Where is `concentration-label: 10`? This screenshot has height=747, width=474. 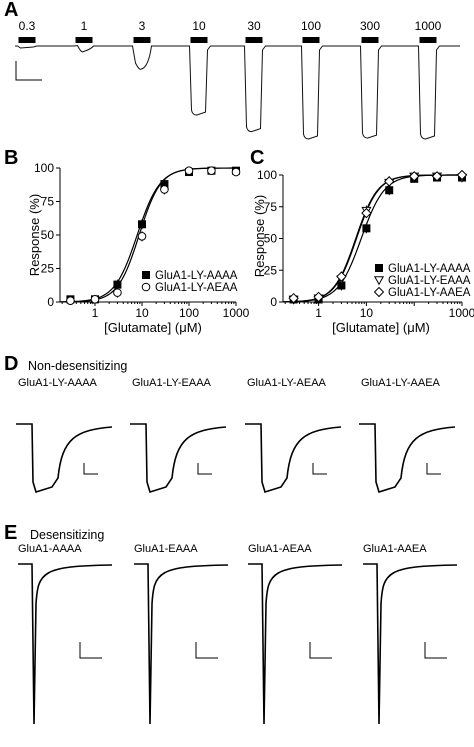 concentration-label: 10 is located at coordinates (199, 26).